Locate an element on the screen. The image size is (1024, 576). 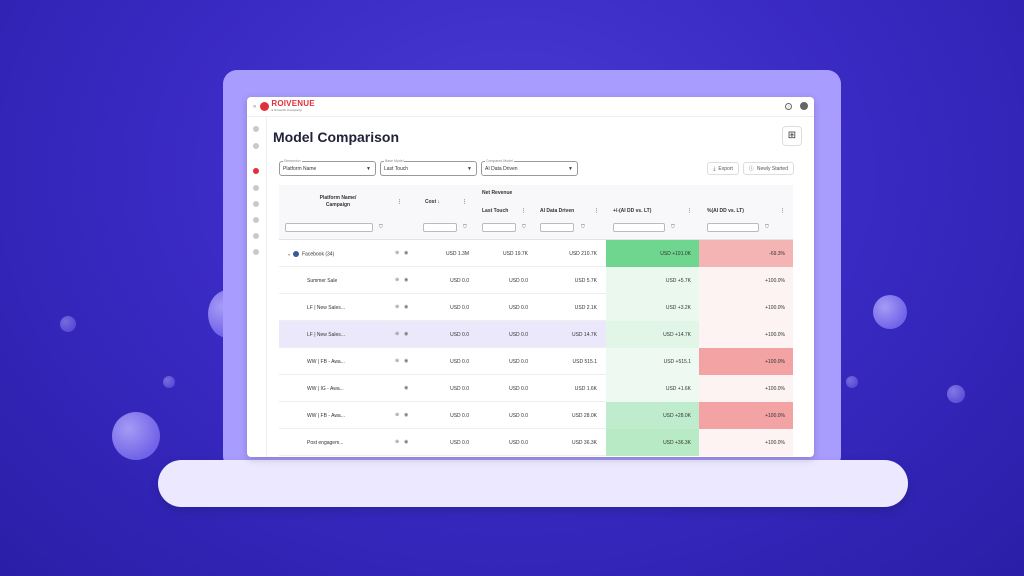
newly-started-button: ⓘ Newly Started is located at coordinates (768, 168).